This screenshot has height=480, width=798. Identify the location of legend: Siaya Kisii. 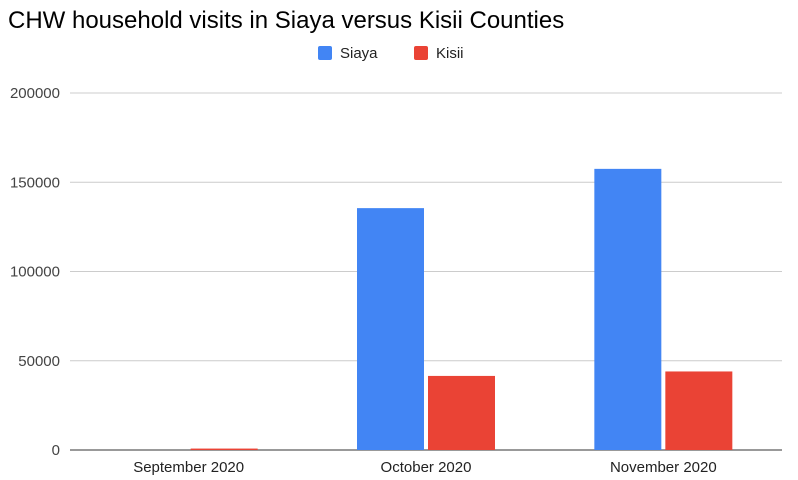
(391, 53).